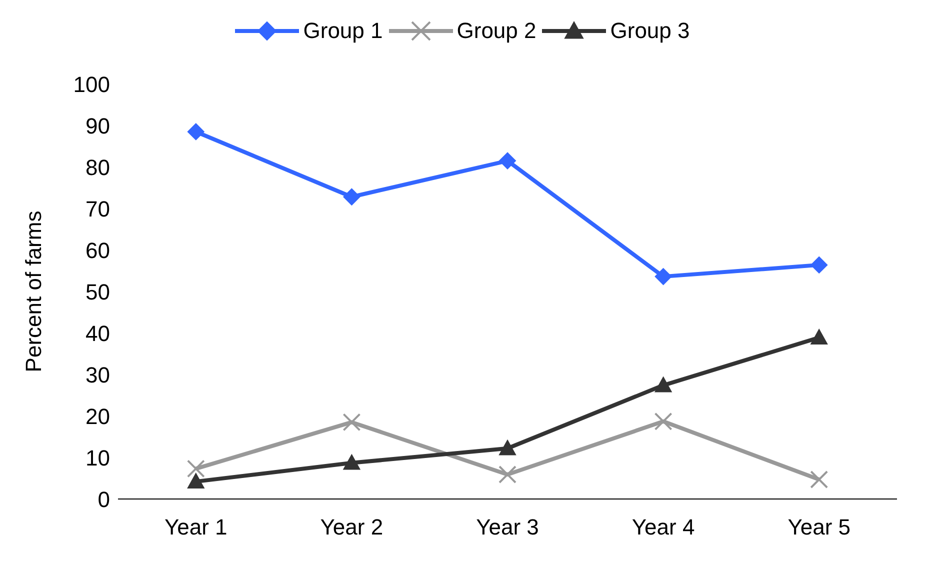 The width and height of the screenshot is (925, 567). What do you see at coordinates (343, 31) in the screenshot?
I see `legend-label: Group 1` at bounding box center [343, 31].